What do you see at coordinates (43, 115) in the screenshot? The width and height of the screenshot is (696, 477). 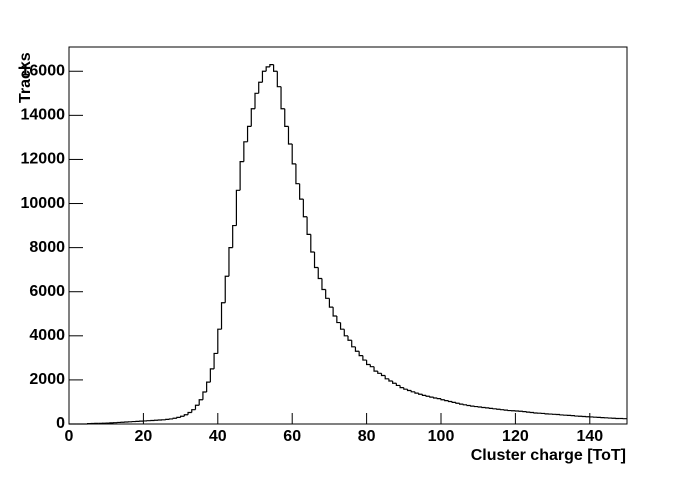 I see `y-tick-label: 14000` at bounding box center [43, 115].